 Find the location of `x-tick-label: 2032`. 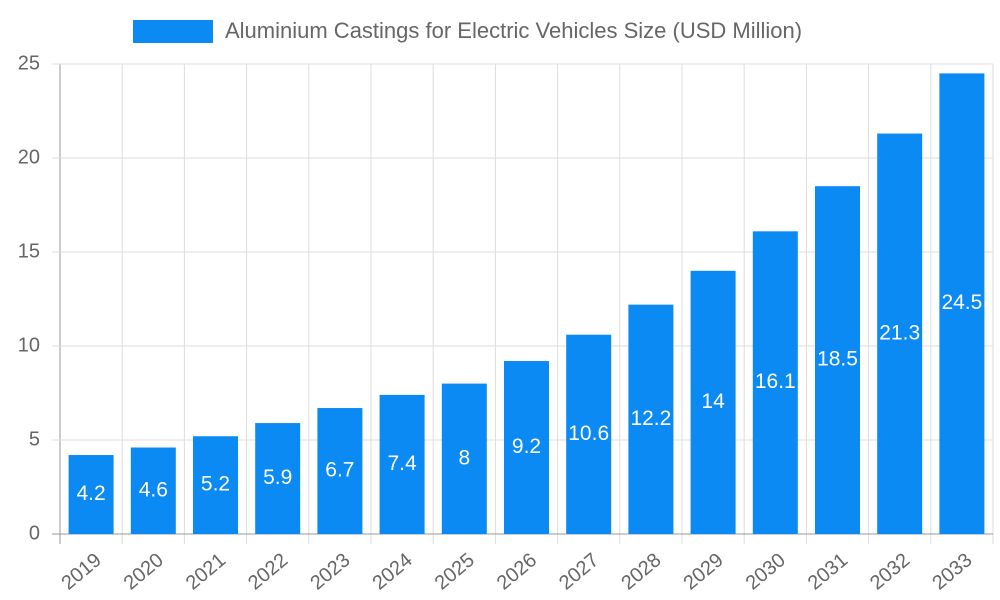

x-tick-label: 2032 is located at coordinates (890, 571).